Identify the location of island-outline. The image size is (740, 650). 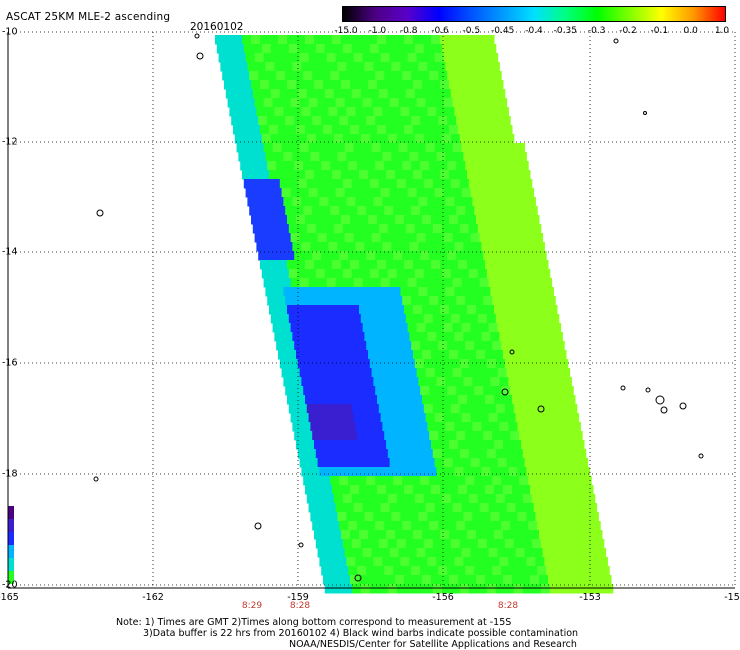
(664, 410).